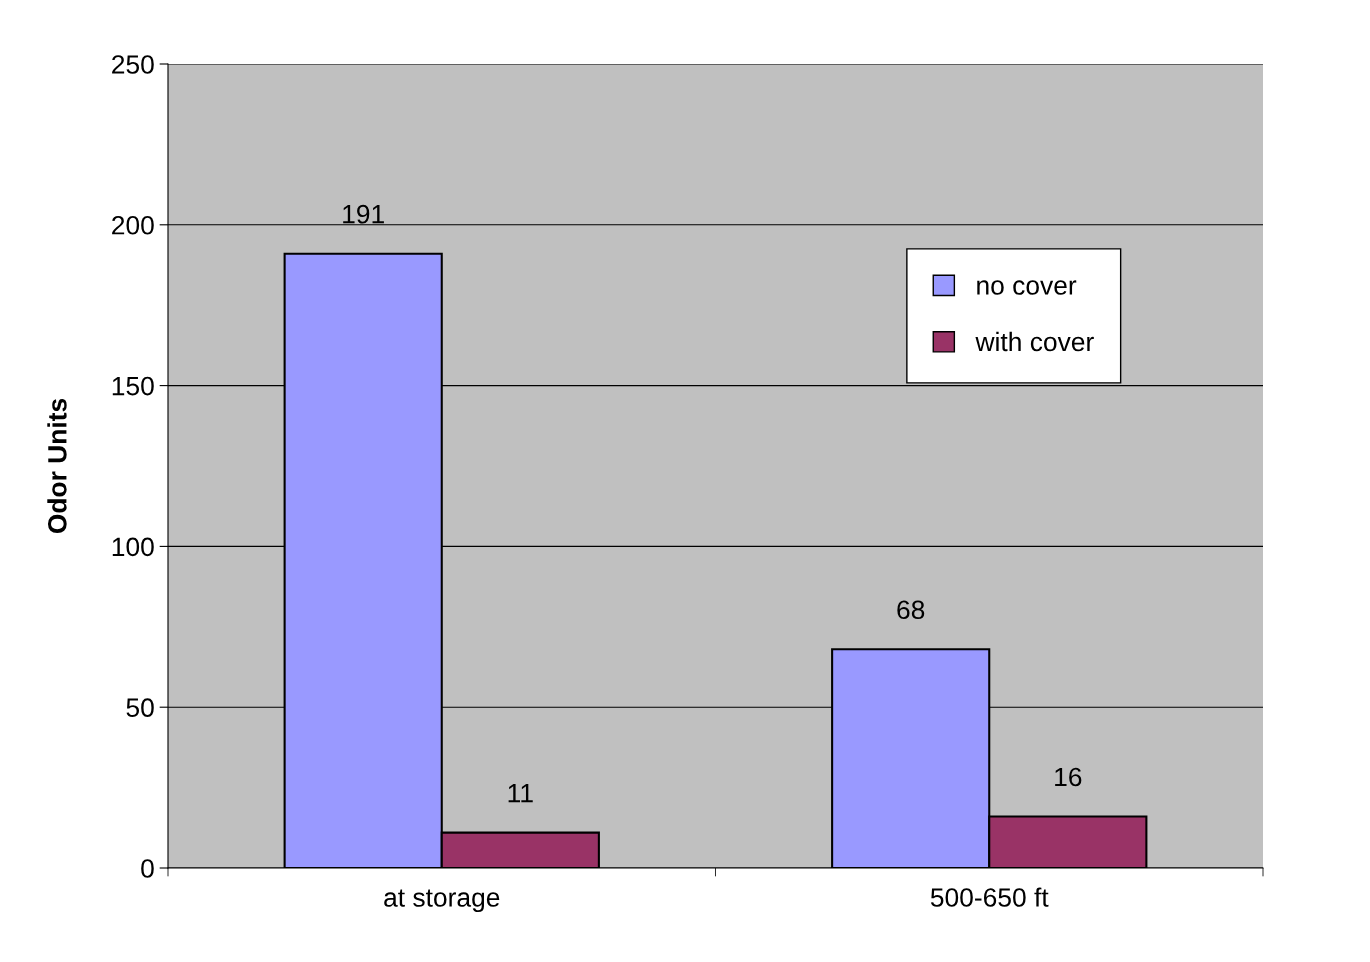 The height and width of the screenshot is (962, 1370). I want to click on y-tick-label: 100, so click(133, 547).